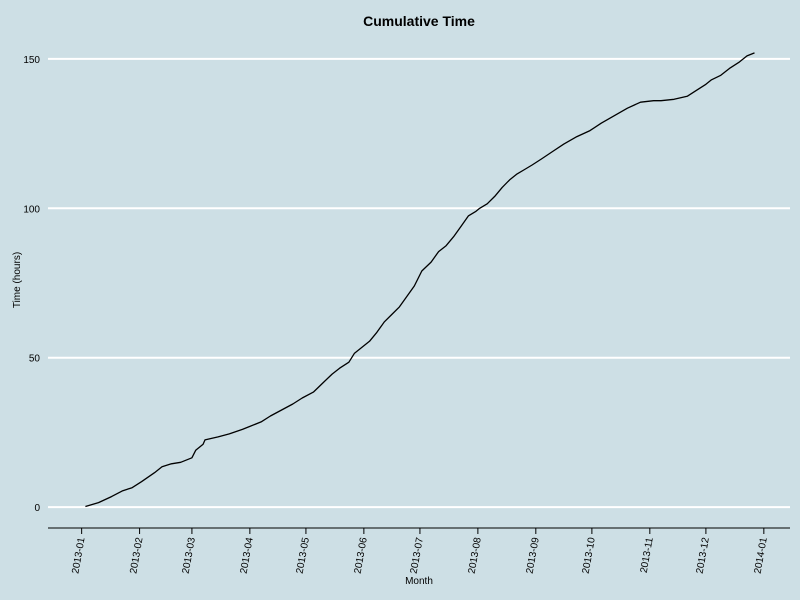  Describe the element at coordinates (475, 555) in the screenshot. I see `x-tick-label: 2013-08` at that location.